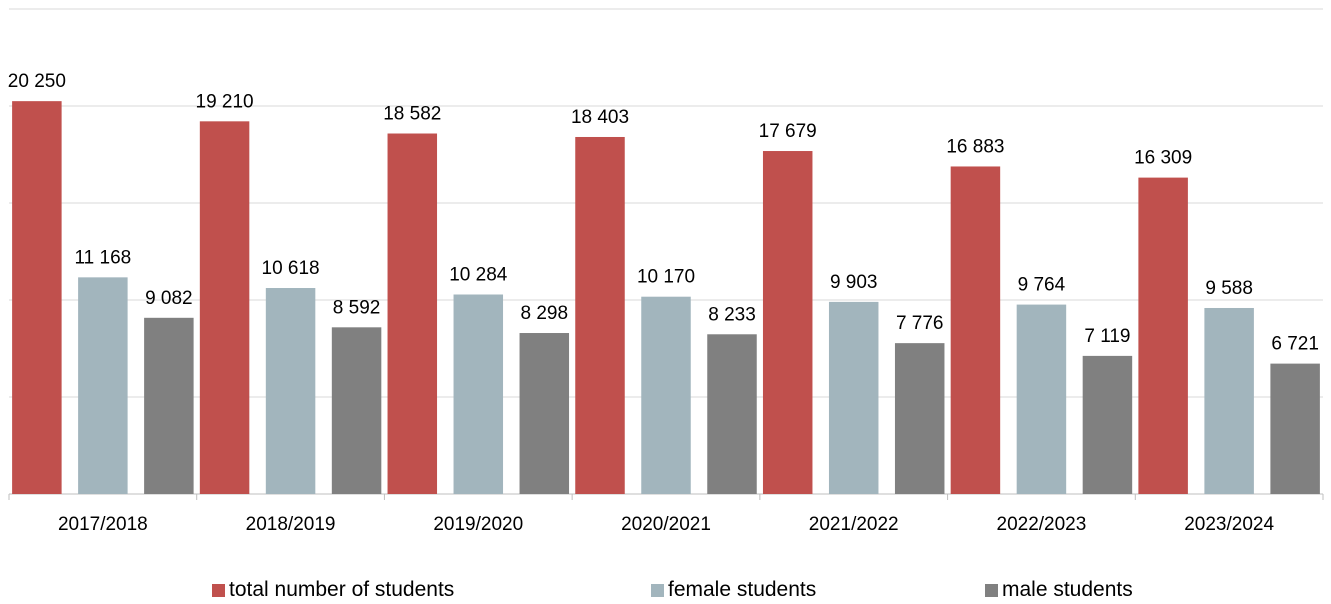 This screenshot has width=1331, height=604. I want to click on bar-label-male-5: 7 119, so click(1107, 336).